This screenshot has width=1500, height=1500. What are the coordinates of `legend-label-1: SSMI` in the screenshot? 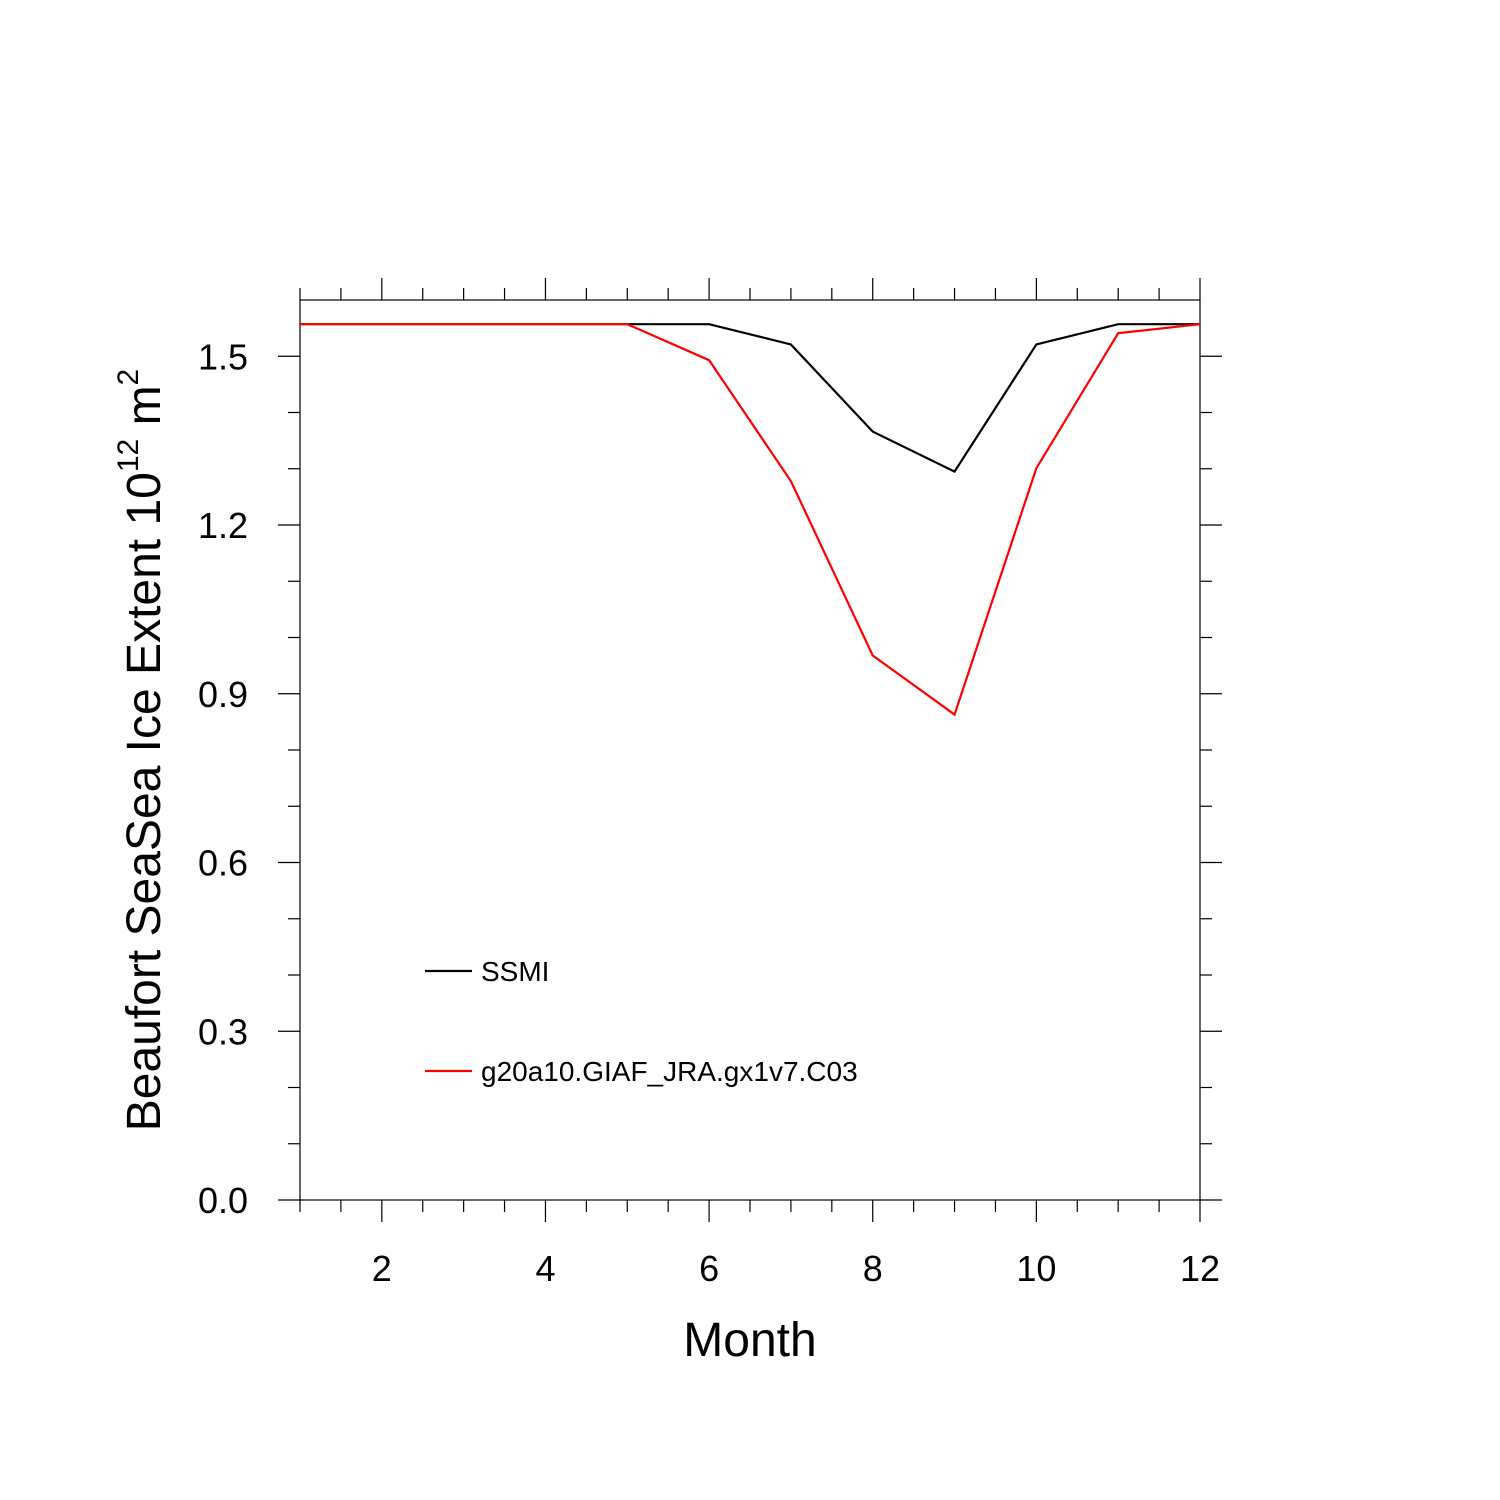 It's located at (515, 971).